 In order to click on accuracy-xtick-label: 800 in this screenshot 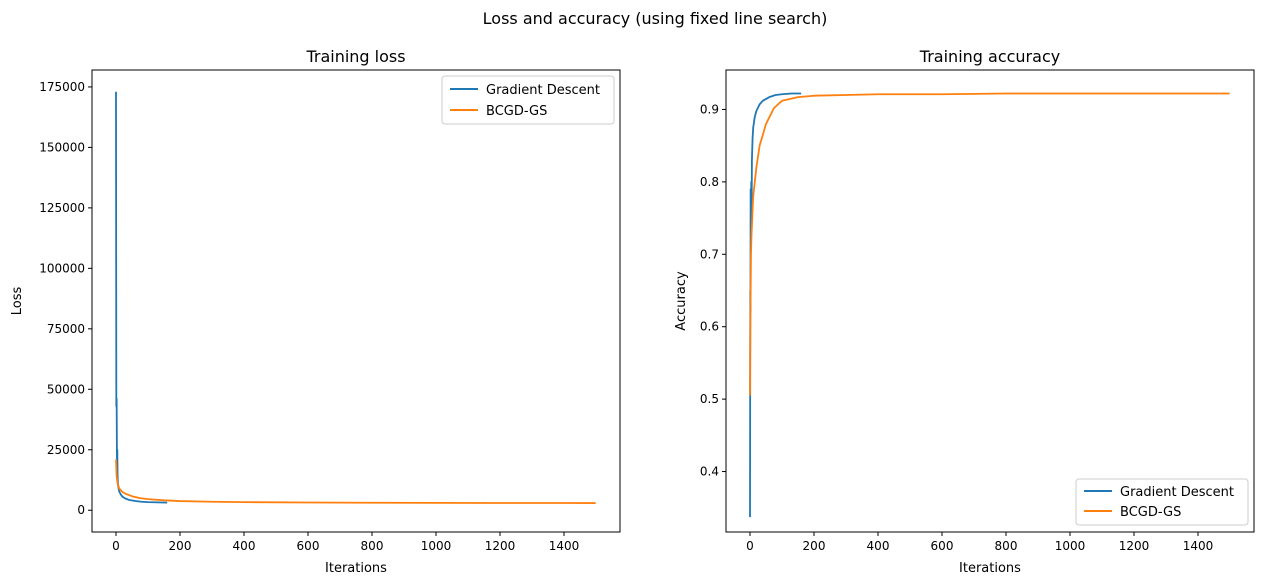, I will do `click(1006, 546)`.